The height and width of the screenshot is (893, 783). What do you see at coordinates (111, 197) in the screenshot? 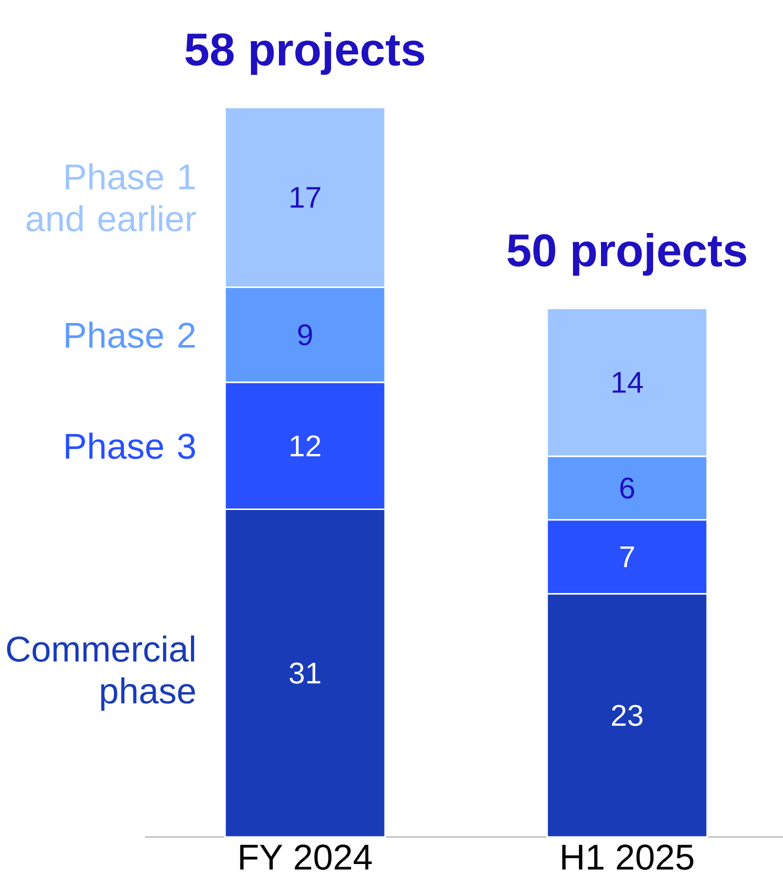
I see `series-label: Phase 1 and earlier` at bounding box center [111, 197].